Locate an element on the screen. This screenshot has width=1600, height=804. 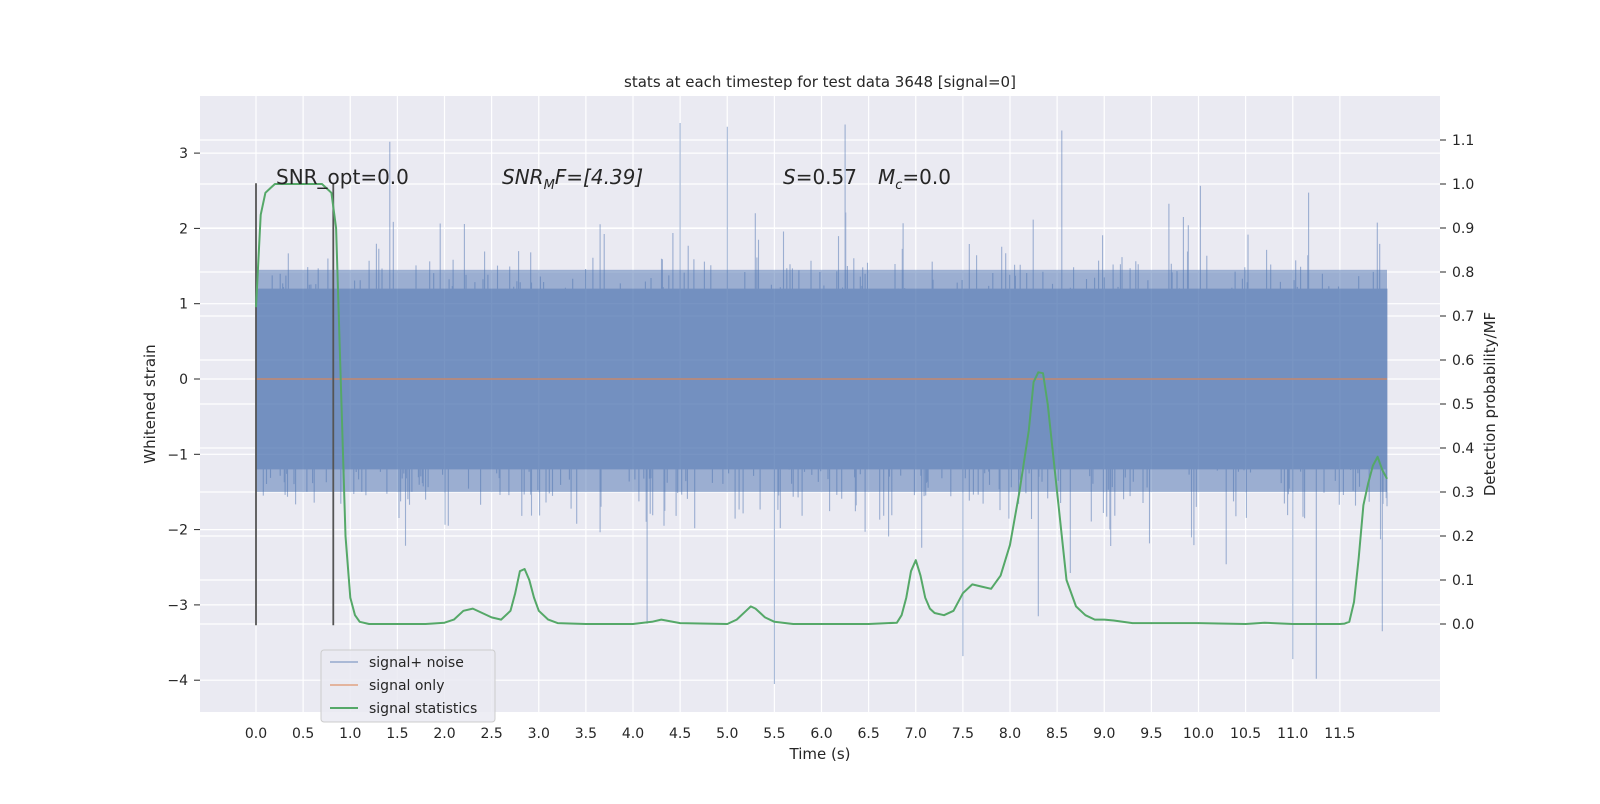
x-tick-label: 0.5 is located at coordinates (303, 734).